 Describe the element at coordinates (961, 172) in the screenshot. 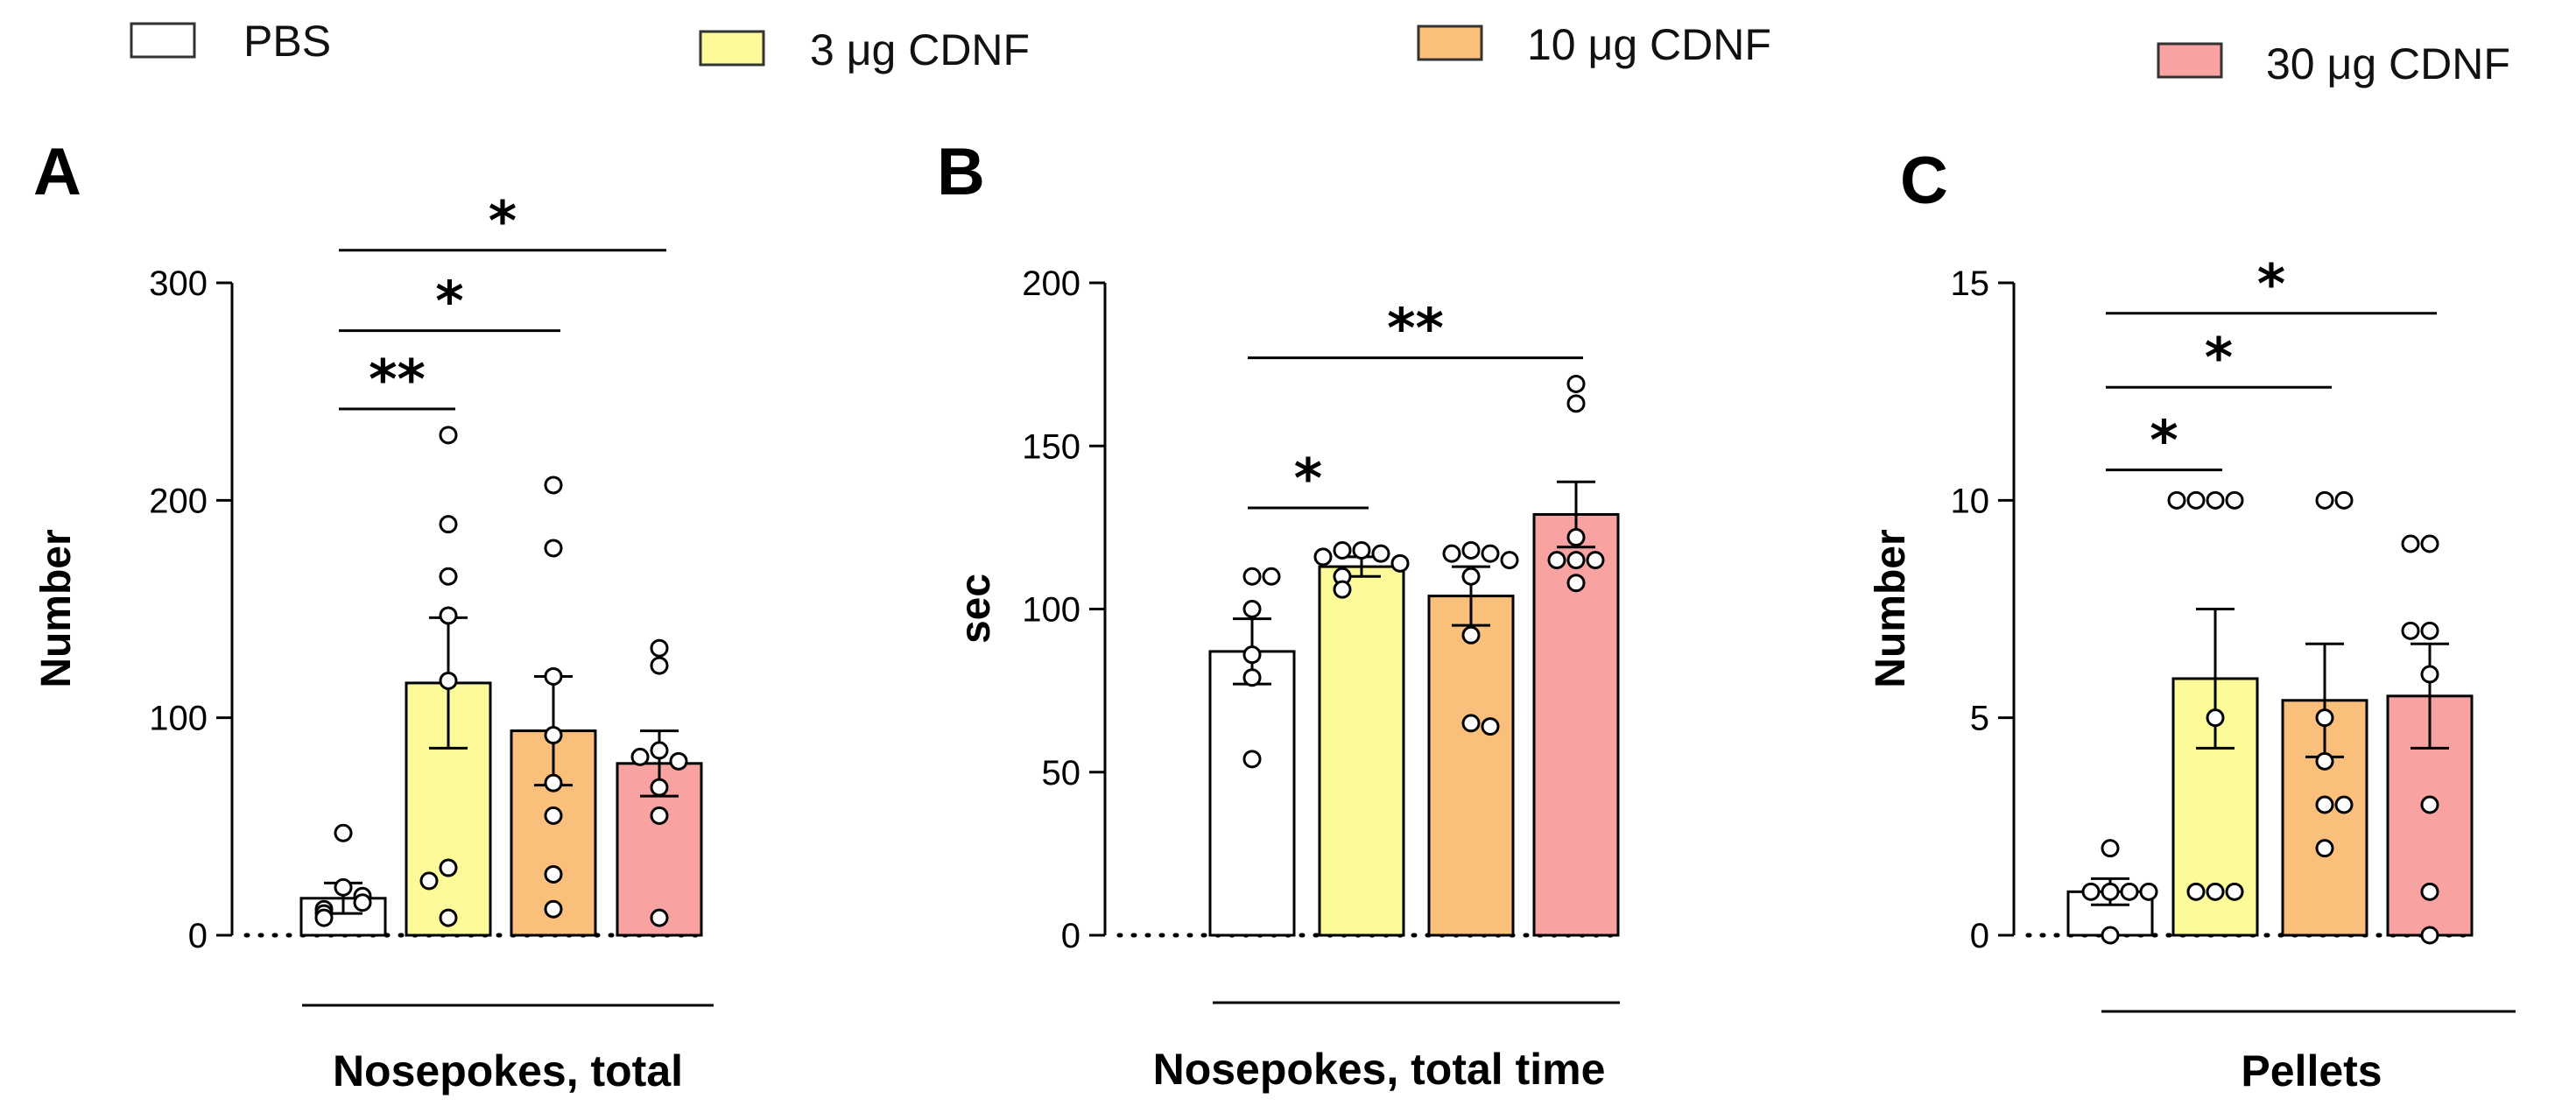

I see `panel-letter-b: B` at that location.